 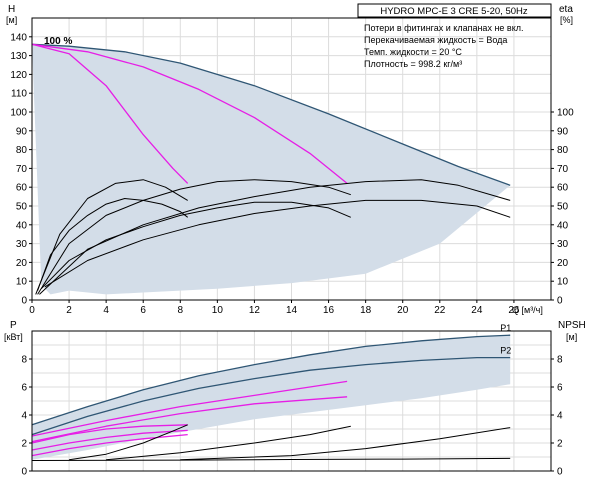 What do you see at coordinates (22, 282) in the screenshot?
I see `y-tick-label: 10` at bounding box center [22, 282].